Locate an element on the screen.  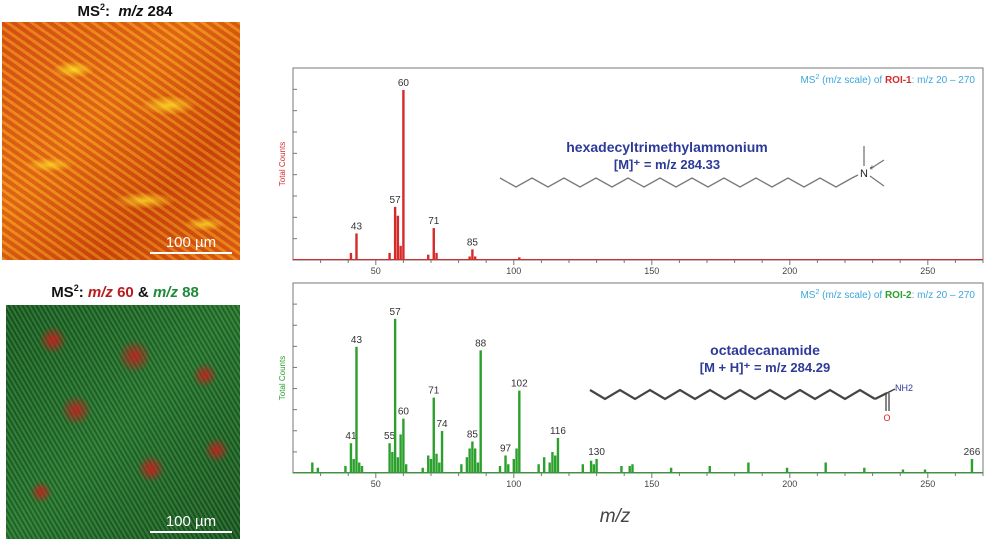
image-title-top: MS2: m/z 284 is located at coordinates (125, 11).